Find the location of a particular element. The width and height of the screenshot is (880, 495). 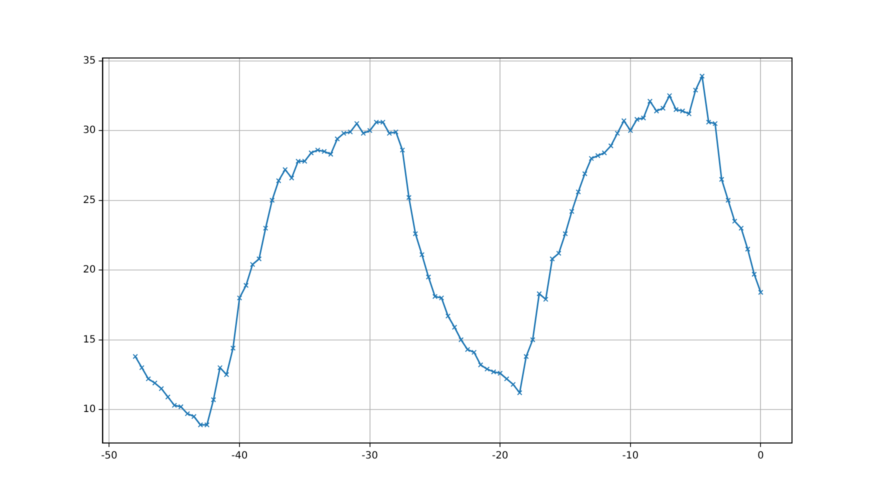

y-tick-label: 25 is located at coordinates (89, 200).